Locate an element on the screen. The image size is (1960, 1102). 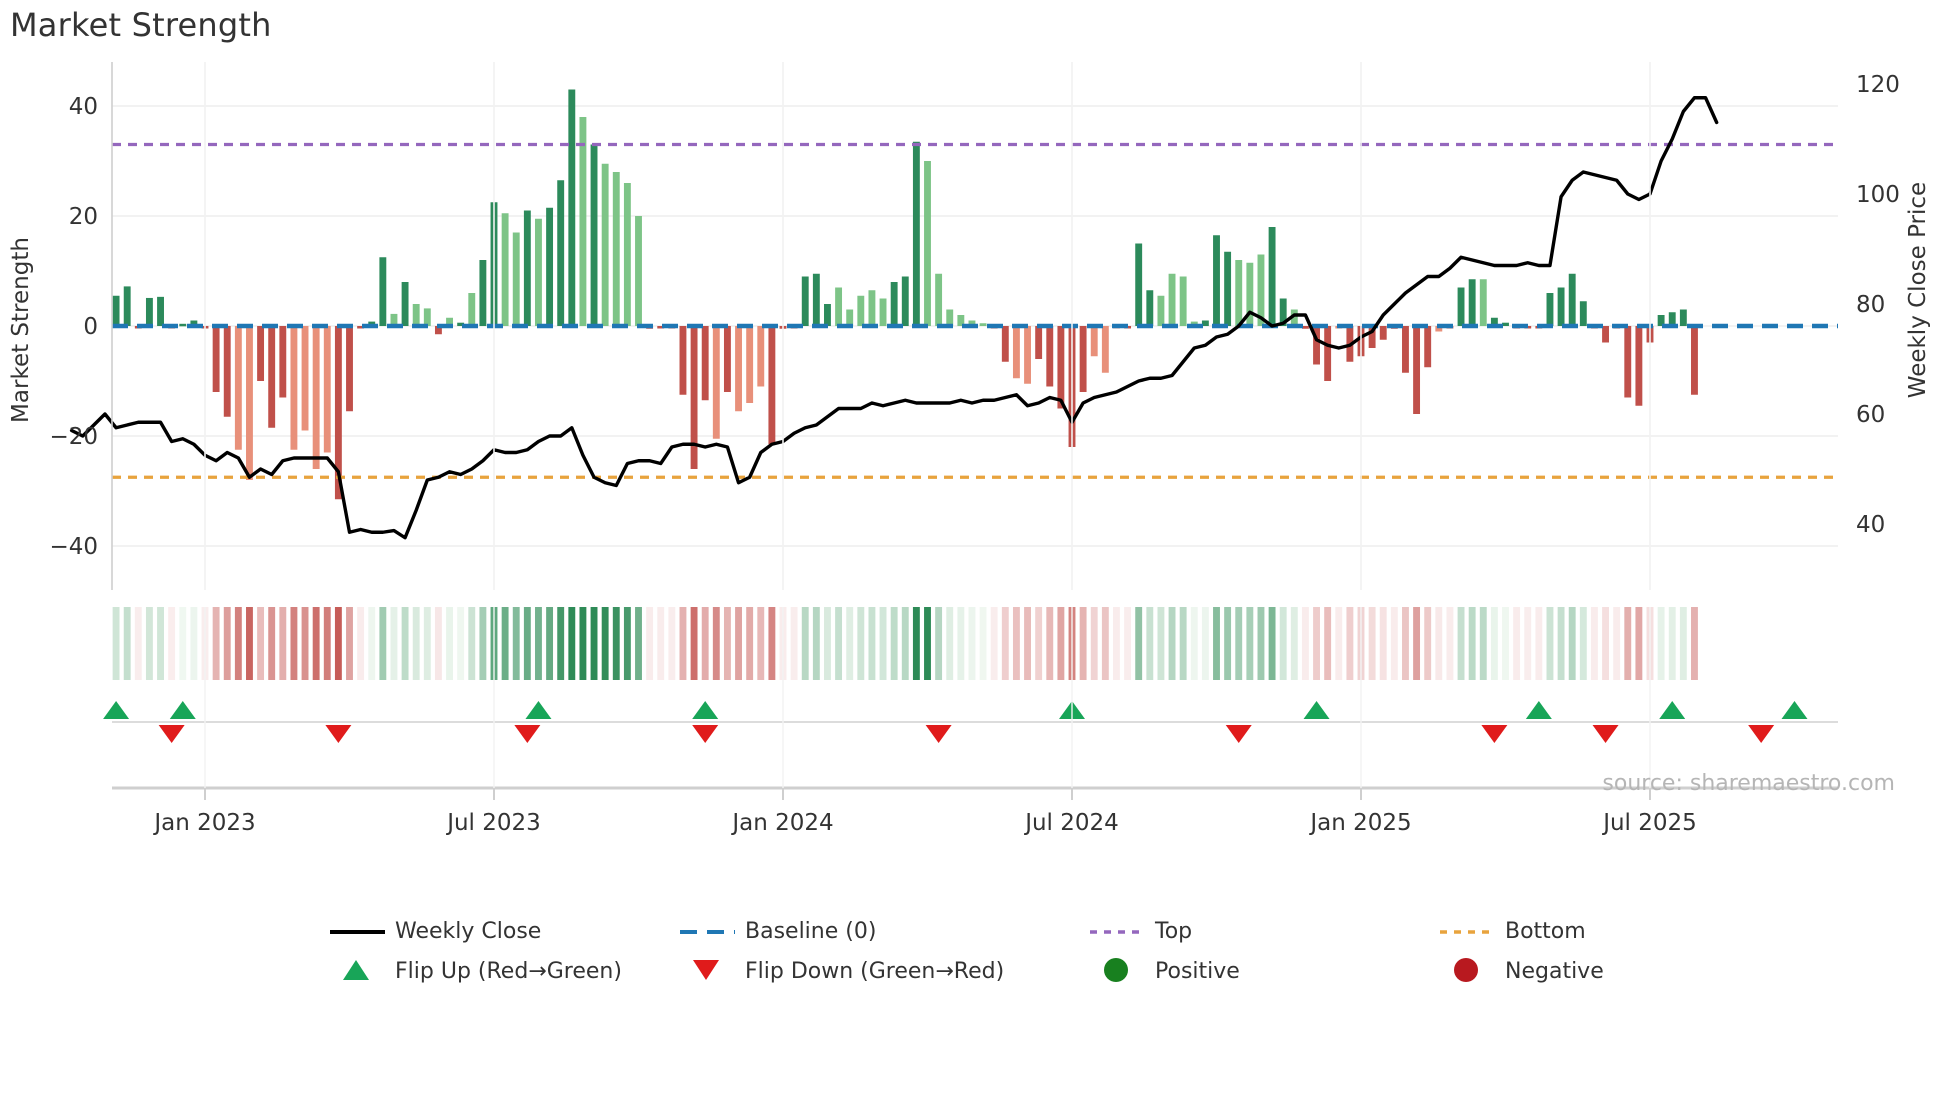
legend-item: Weekly Close is located at coordinates (435, 931).